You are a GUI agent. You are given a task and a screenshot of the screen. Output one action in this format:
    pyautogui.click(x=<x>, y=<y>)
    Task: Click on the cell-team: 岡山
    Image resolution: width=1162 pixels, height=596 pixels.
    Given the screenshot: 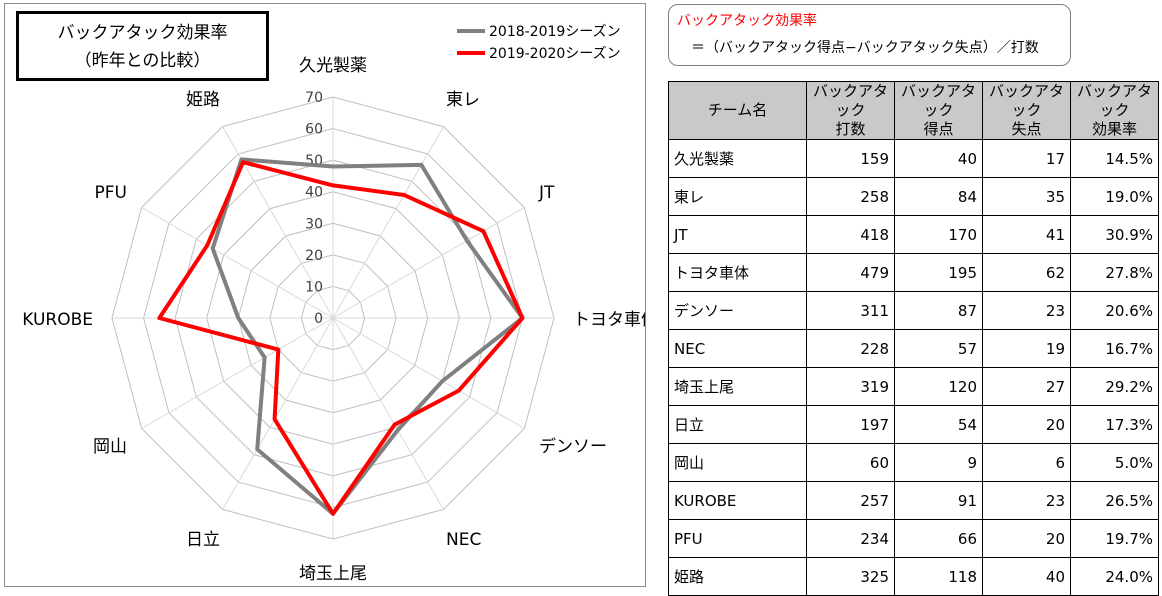 What is the action you would take?
    pyautogui.click(x=738, y=463)
    